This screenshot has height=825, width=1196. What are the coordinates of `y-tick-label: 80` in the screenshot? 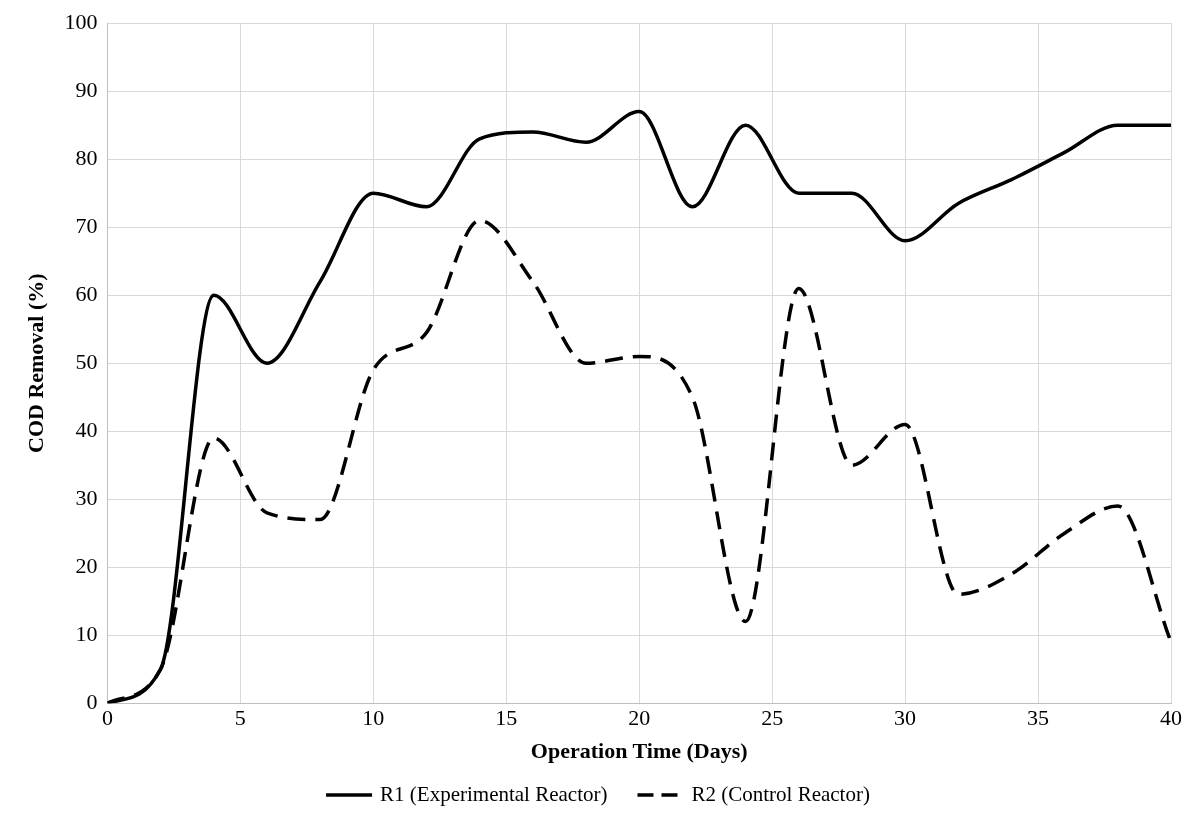 It's located at (86, 157).